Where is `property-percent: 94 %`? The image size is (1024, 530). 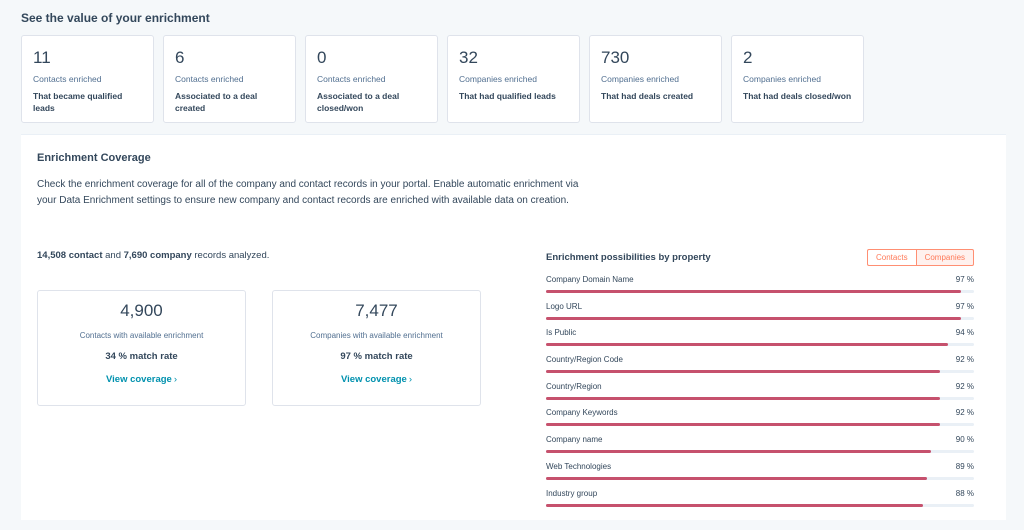 property-percent: 94 % is located at coordinates (964, 333).